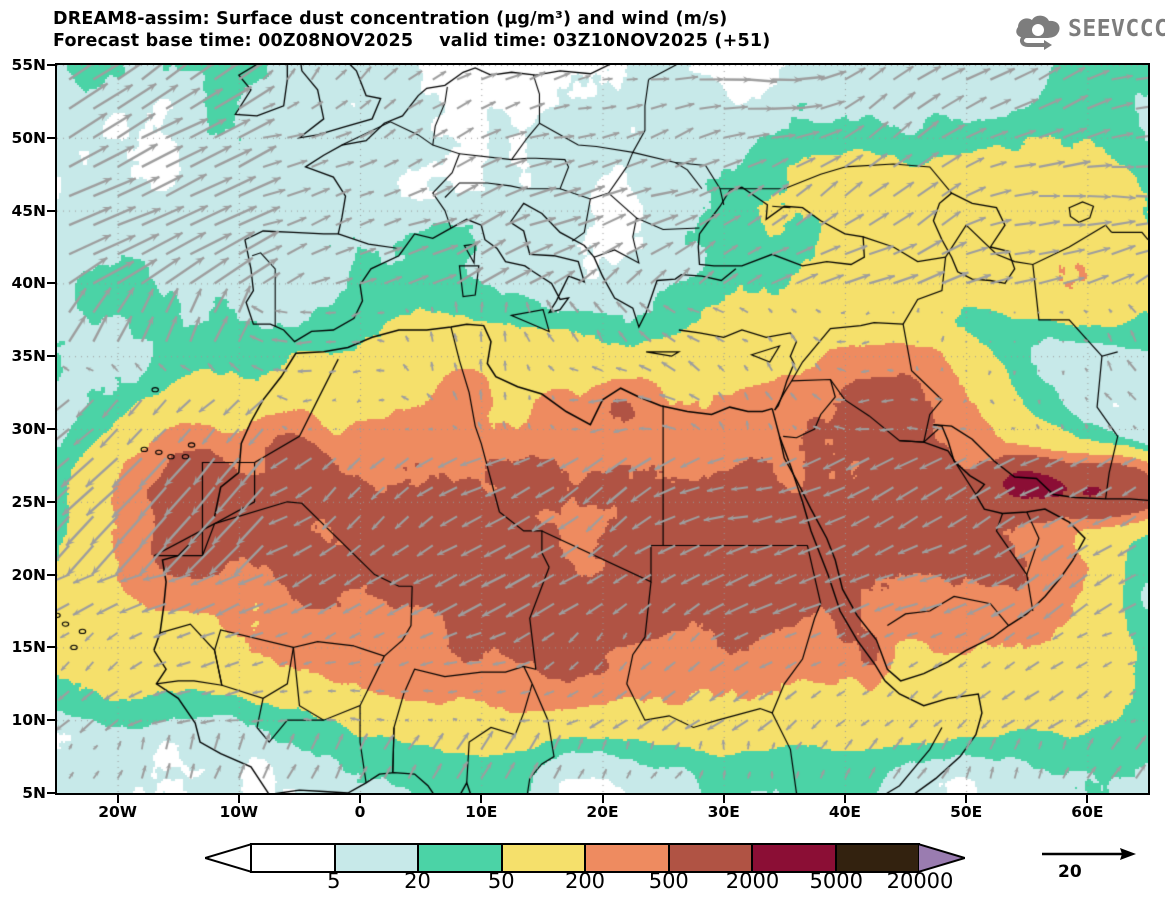  I want to click on colorbar-tick-2000: 2000, so click(752, 881).